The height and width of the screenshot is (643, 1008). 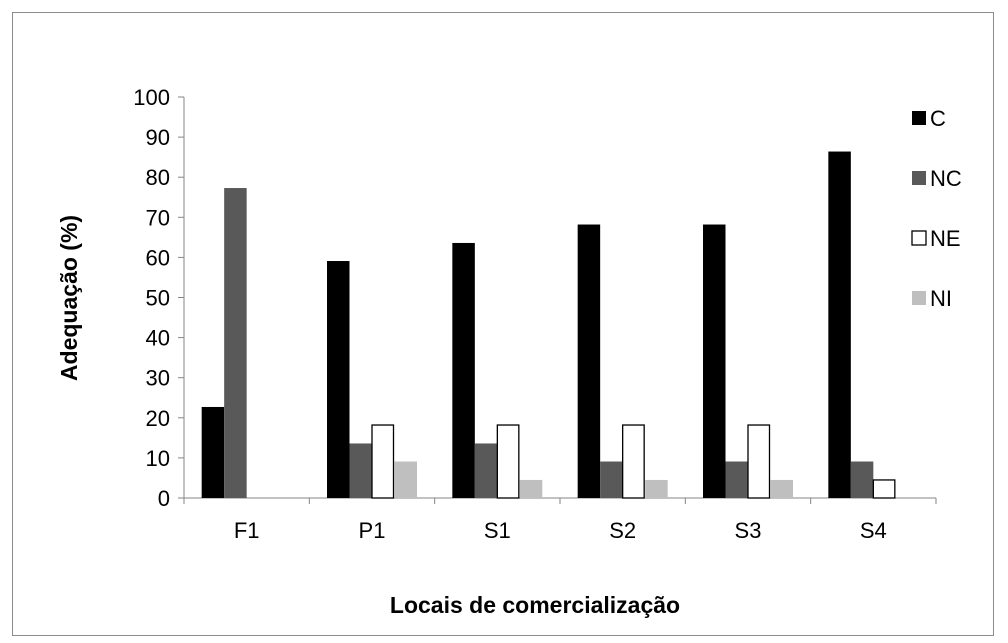 I want to click on bar-nc-s4, so click(x=862, y=479).